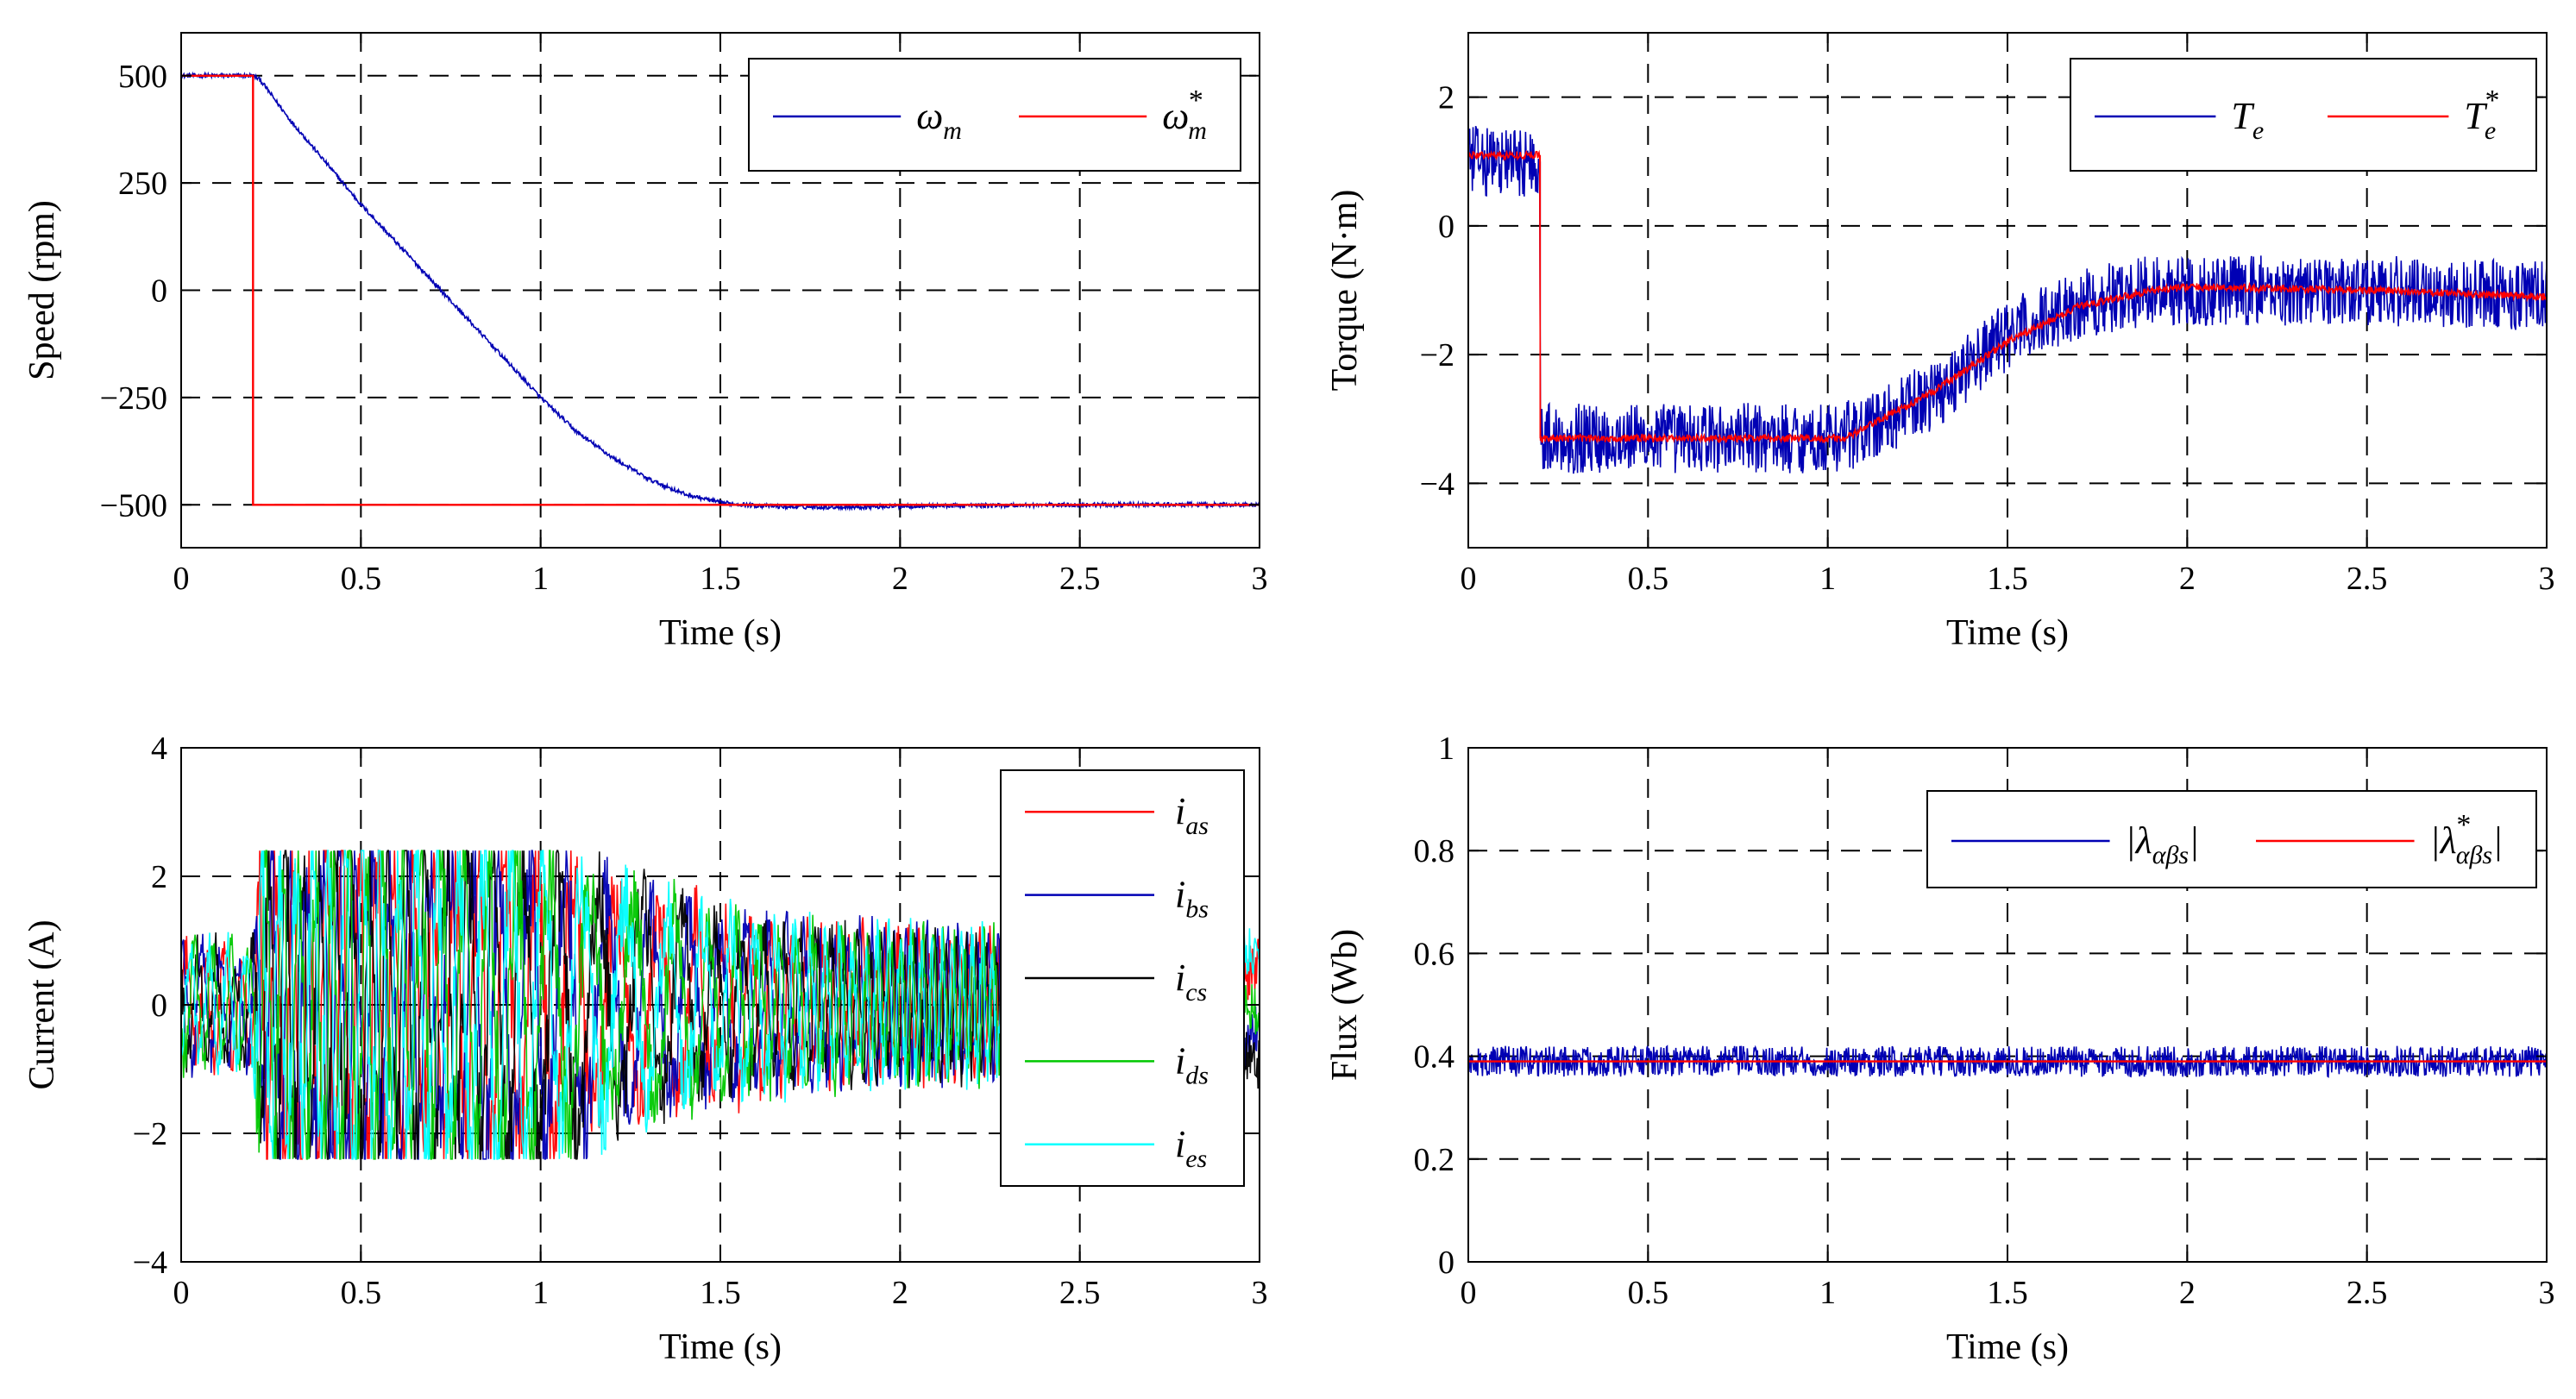  What do you see at coordinates (540, 1293) in the screenshot?
I see `current-xtick-label: 1` at bounding box center [540, 1293].